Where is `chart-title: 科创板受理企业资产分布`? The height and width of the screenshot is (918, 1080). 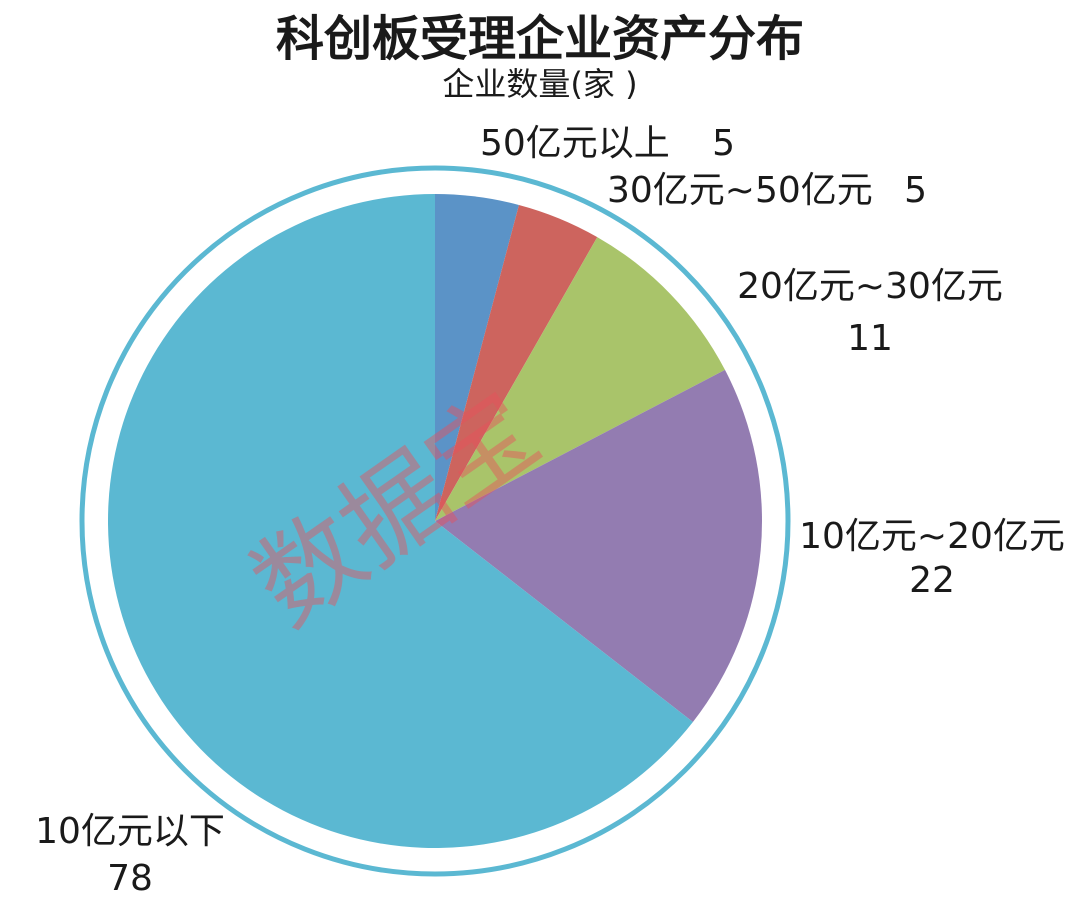 chart-title: 科创板受理企业资产分布 is located at coordinates (540, 39).